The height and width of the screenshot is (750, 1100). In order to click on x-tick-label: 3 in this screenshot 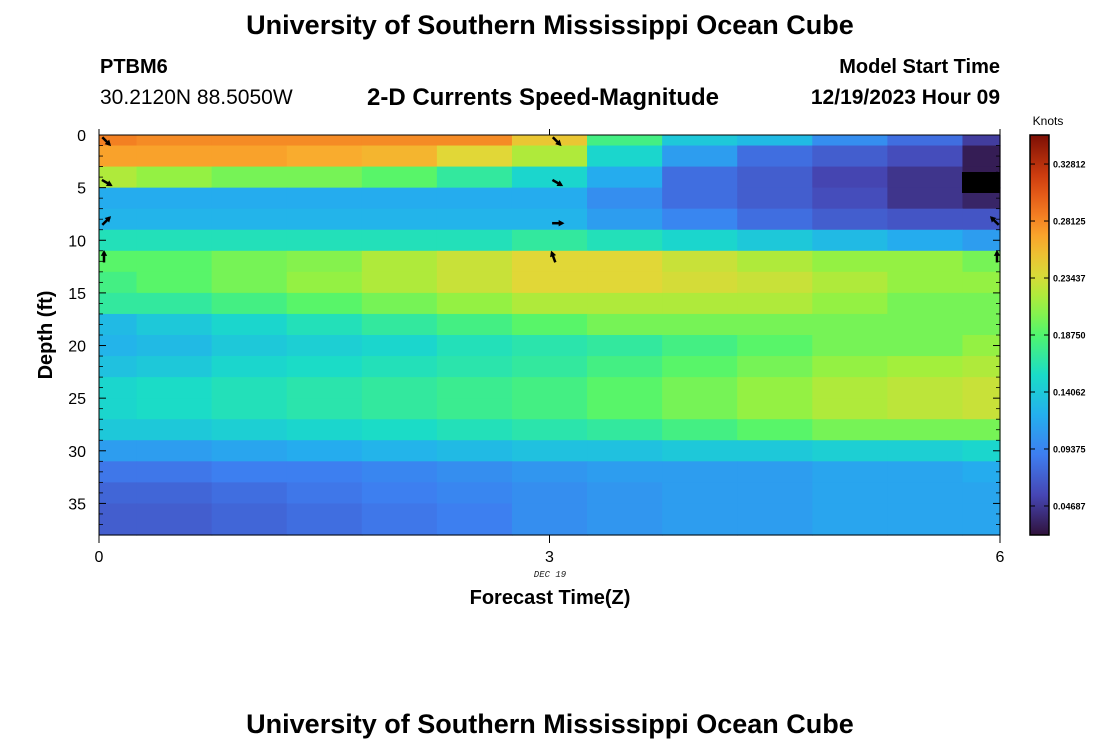, I will do `click(549, 557)`.